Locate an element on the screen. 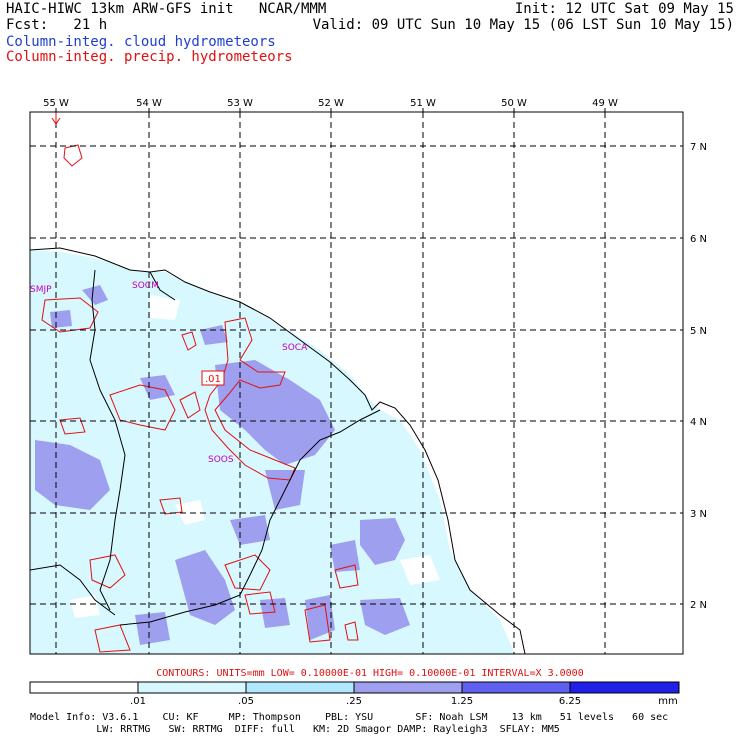  station-socm: SOCM is located at coordinates (145, 286).